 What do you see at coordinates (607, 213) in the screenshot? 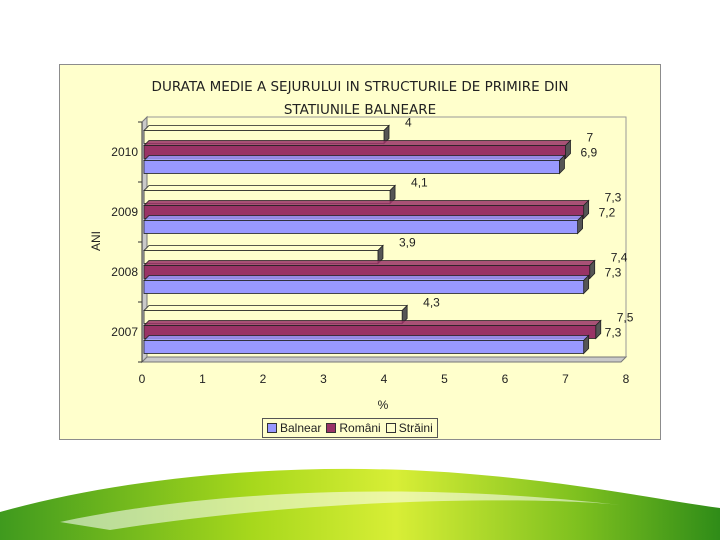
I see `data-label-balnear-2009: 7,2` at bounding box center [607, 213].